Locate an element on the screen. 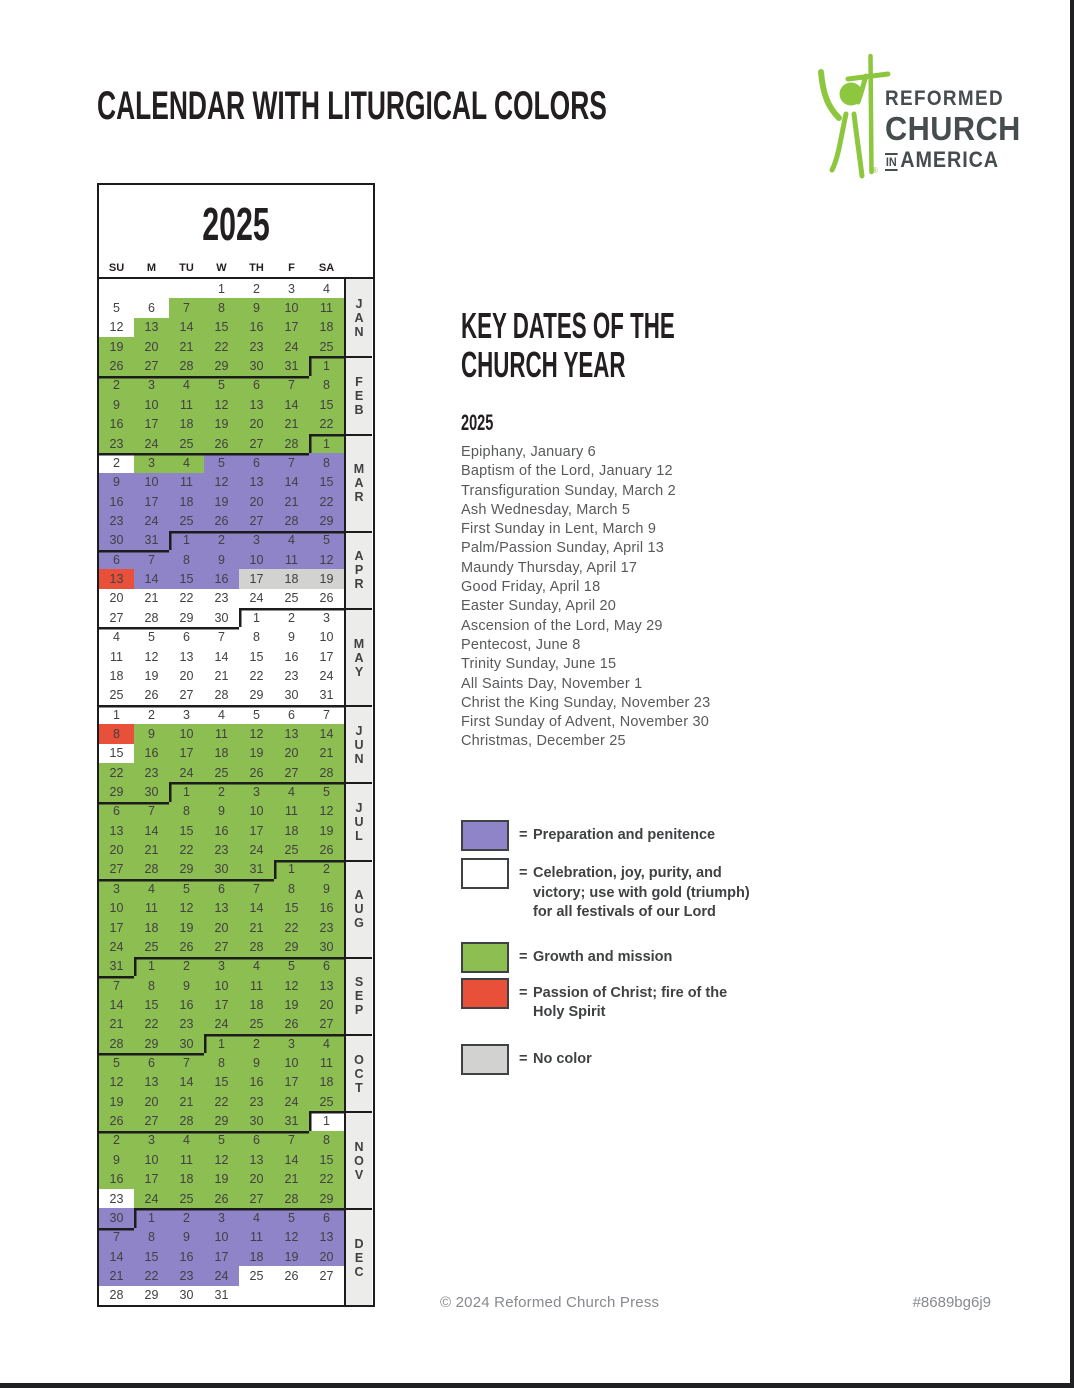  logo-line-reformed: REFORMED is located at coordinates (944, 98).